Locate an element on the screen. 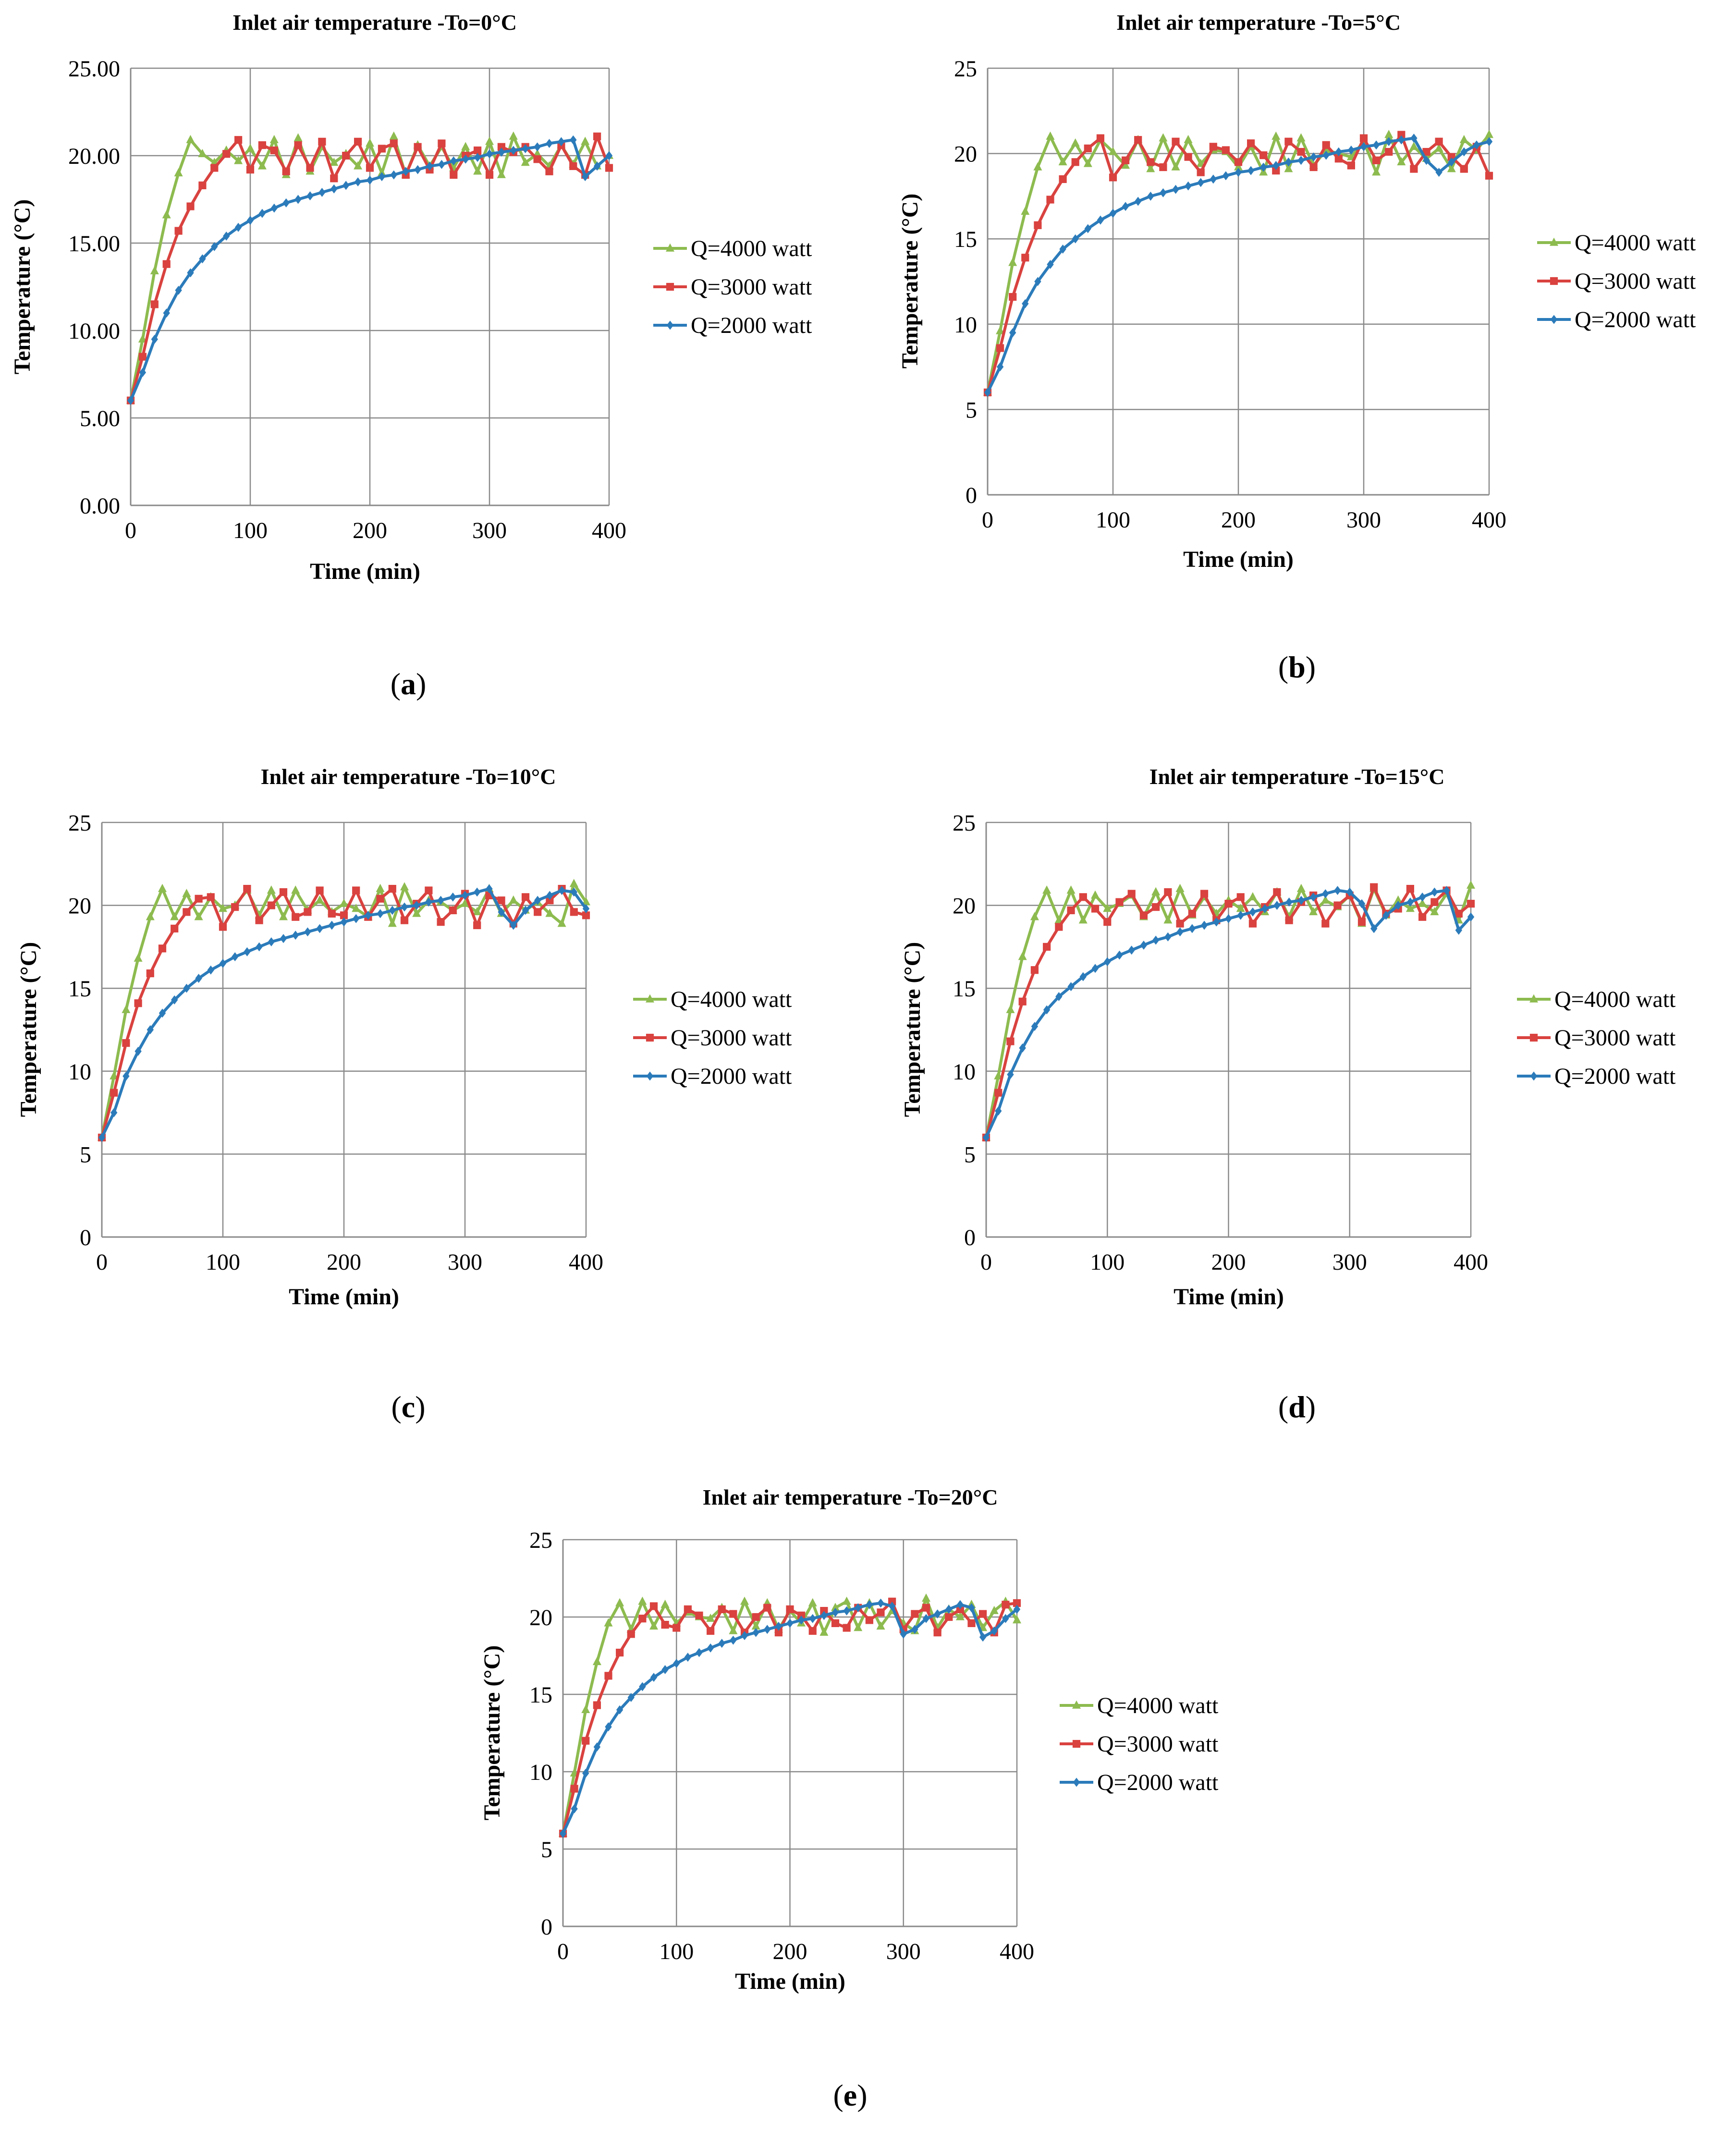 The width and height of the screenshot is (1736, 2132). legend: Q=4000 watt Q=3000 watt Q=2000 watt is located at coordinates (1139, 1744).